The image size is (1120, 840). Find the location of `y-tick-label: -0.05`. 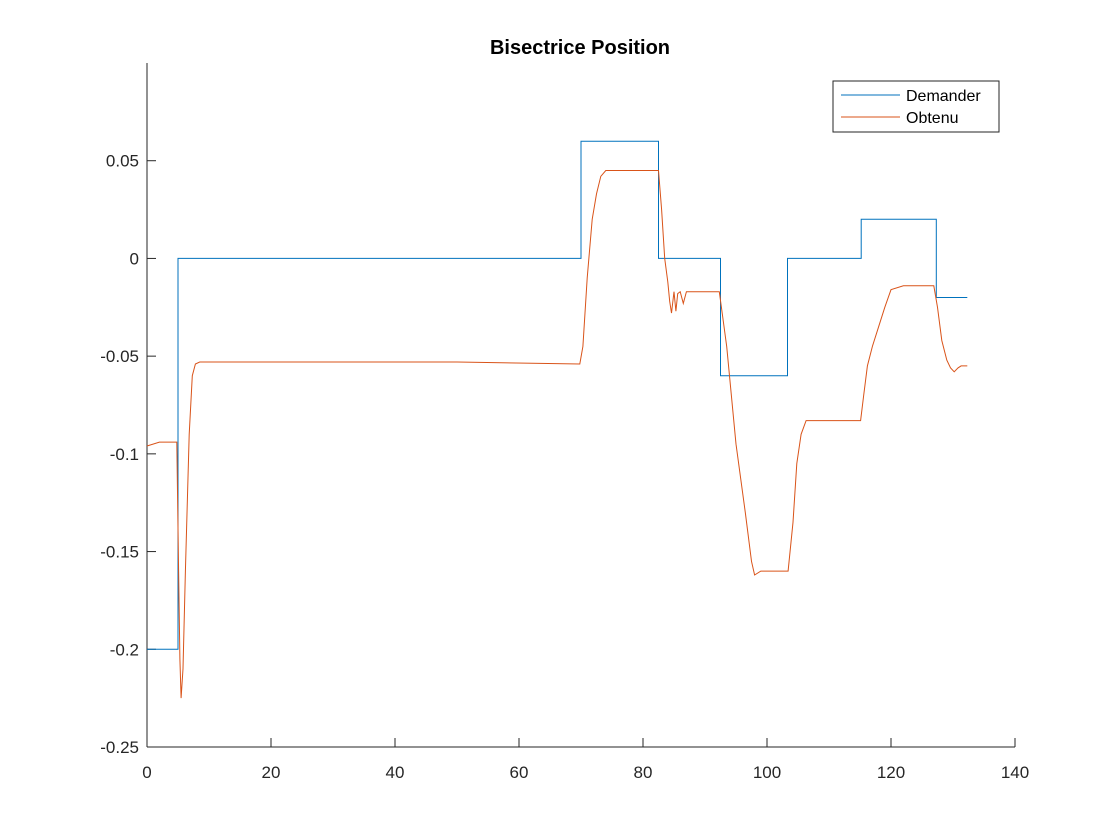

y-tick-label: -0.05 is located at coordinates (119, 356).